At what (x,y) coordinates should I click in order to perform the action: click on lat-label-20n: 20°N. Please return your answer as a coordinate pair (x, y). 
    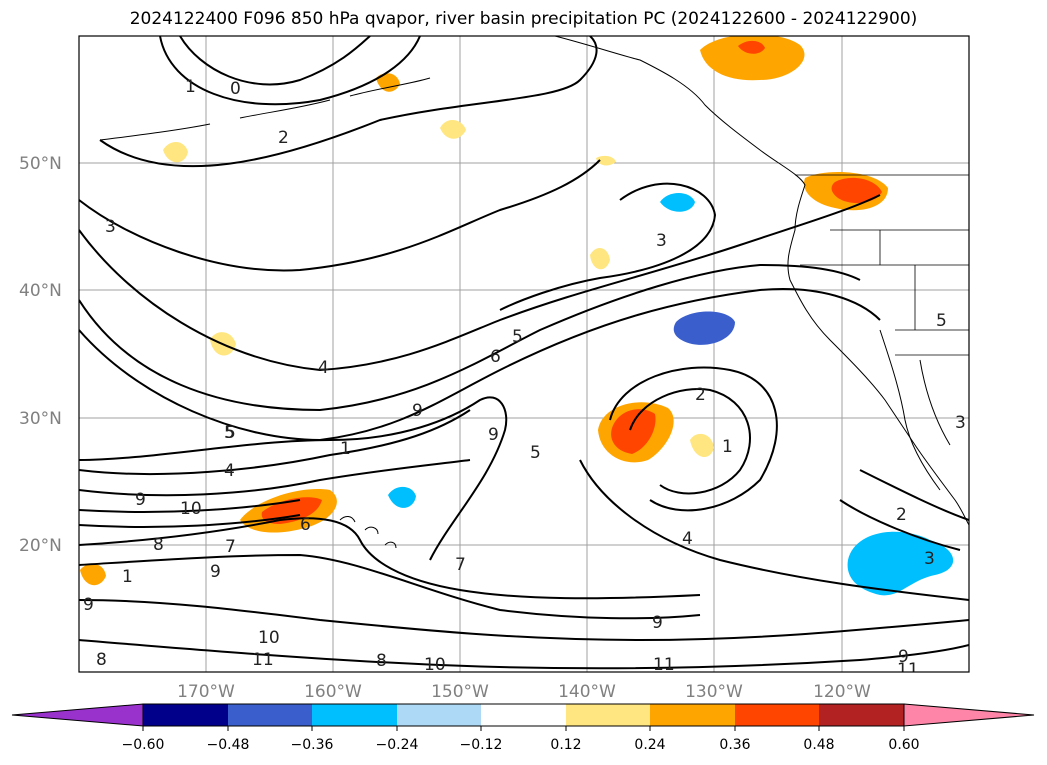
    Looking at the image, I should click on (40, 546).